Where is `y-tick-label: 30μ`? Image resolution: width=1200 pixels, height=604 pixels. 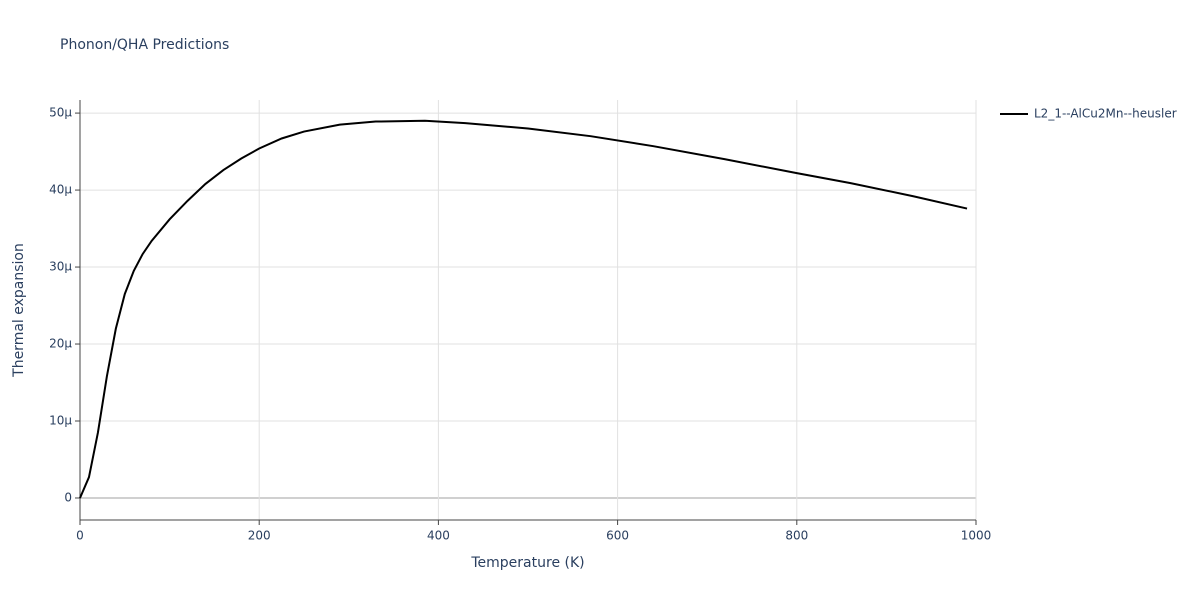 y-tick-label: 30μ is located at coordinates (60, 267).